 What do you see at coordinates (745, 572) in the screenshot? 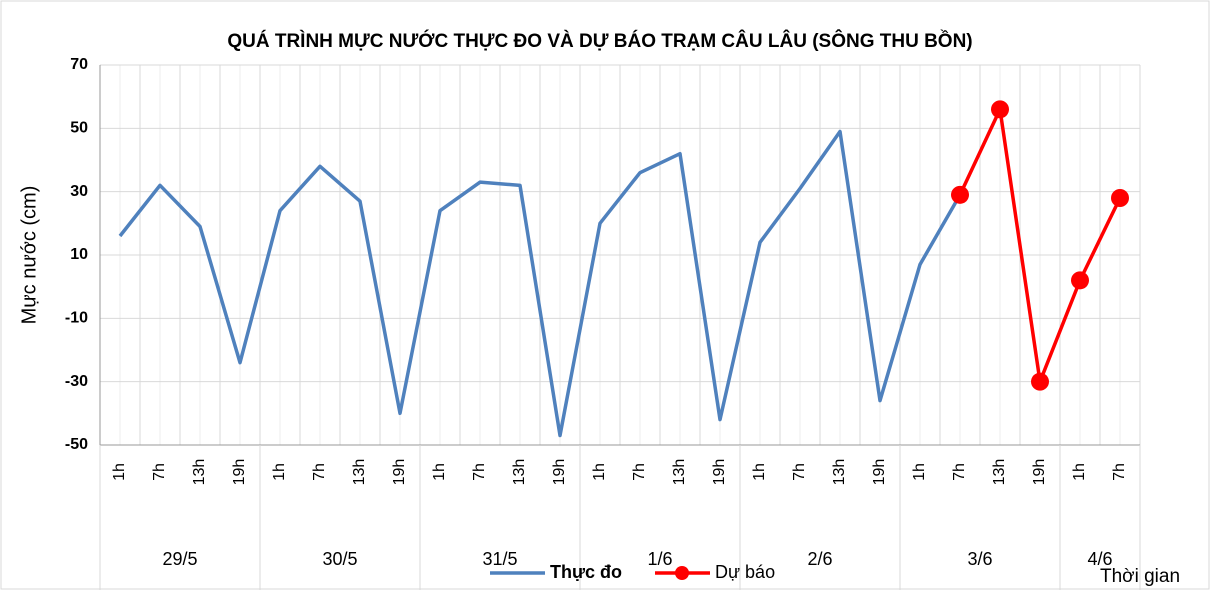
I see `legend-label: Dự báo` at bounding box center [745, 572].